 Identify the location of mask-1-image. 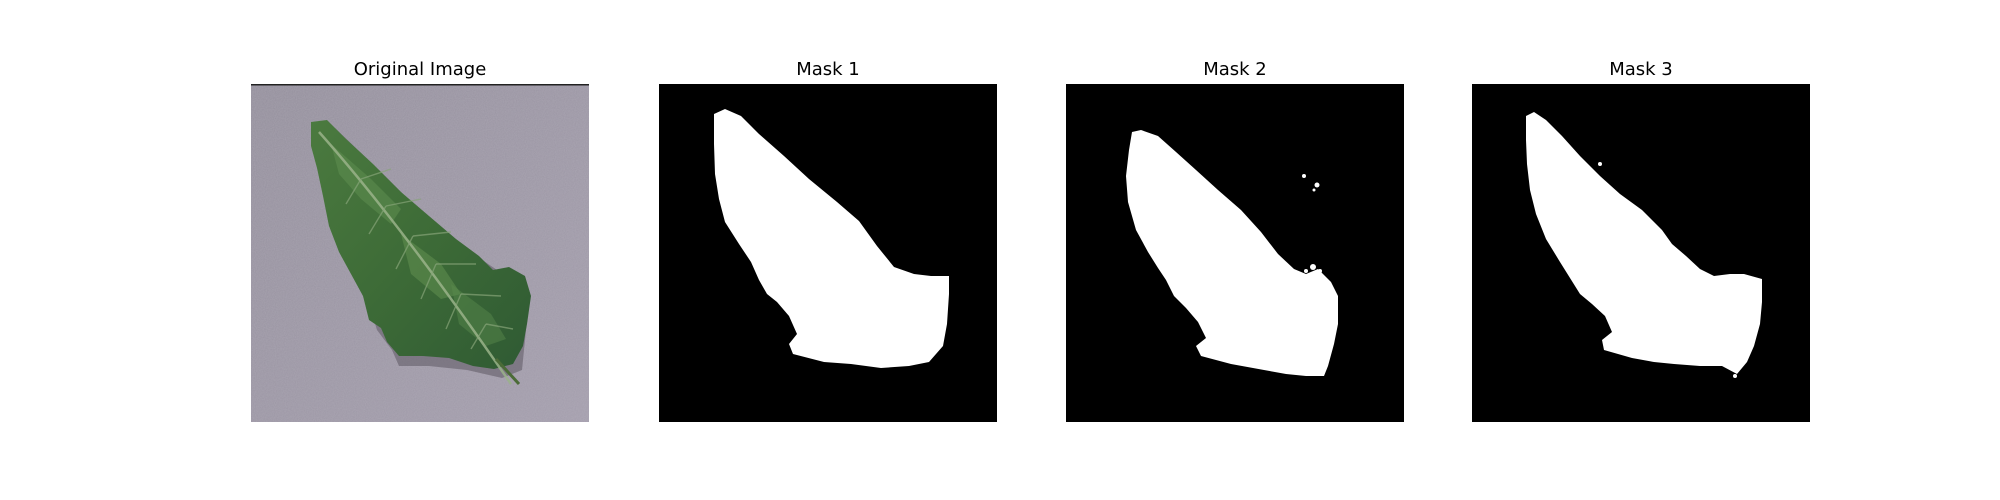
(828, 253).